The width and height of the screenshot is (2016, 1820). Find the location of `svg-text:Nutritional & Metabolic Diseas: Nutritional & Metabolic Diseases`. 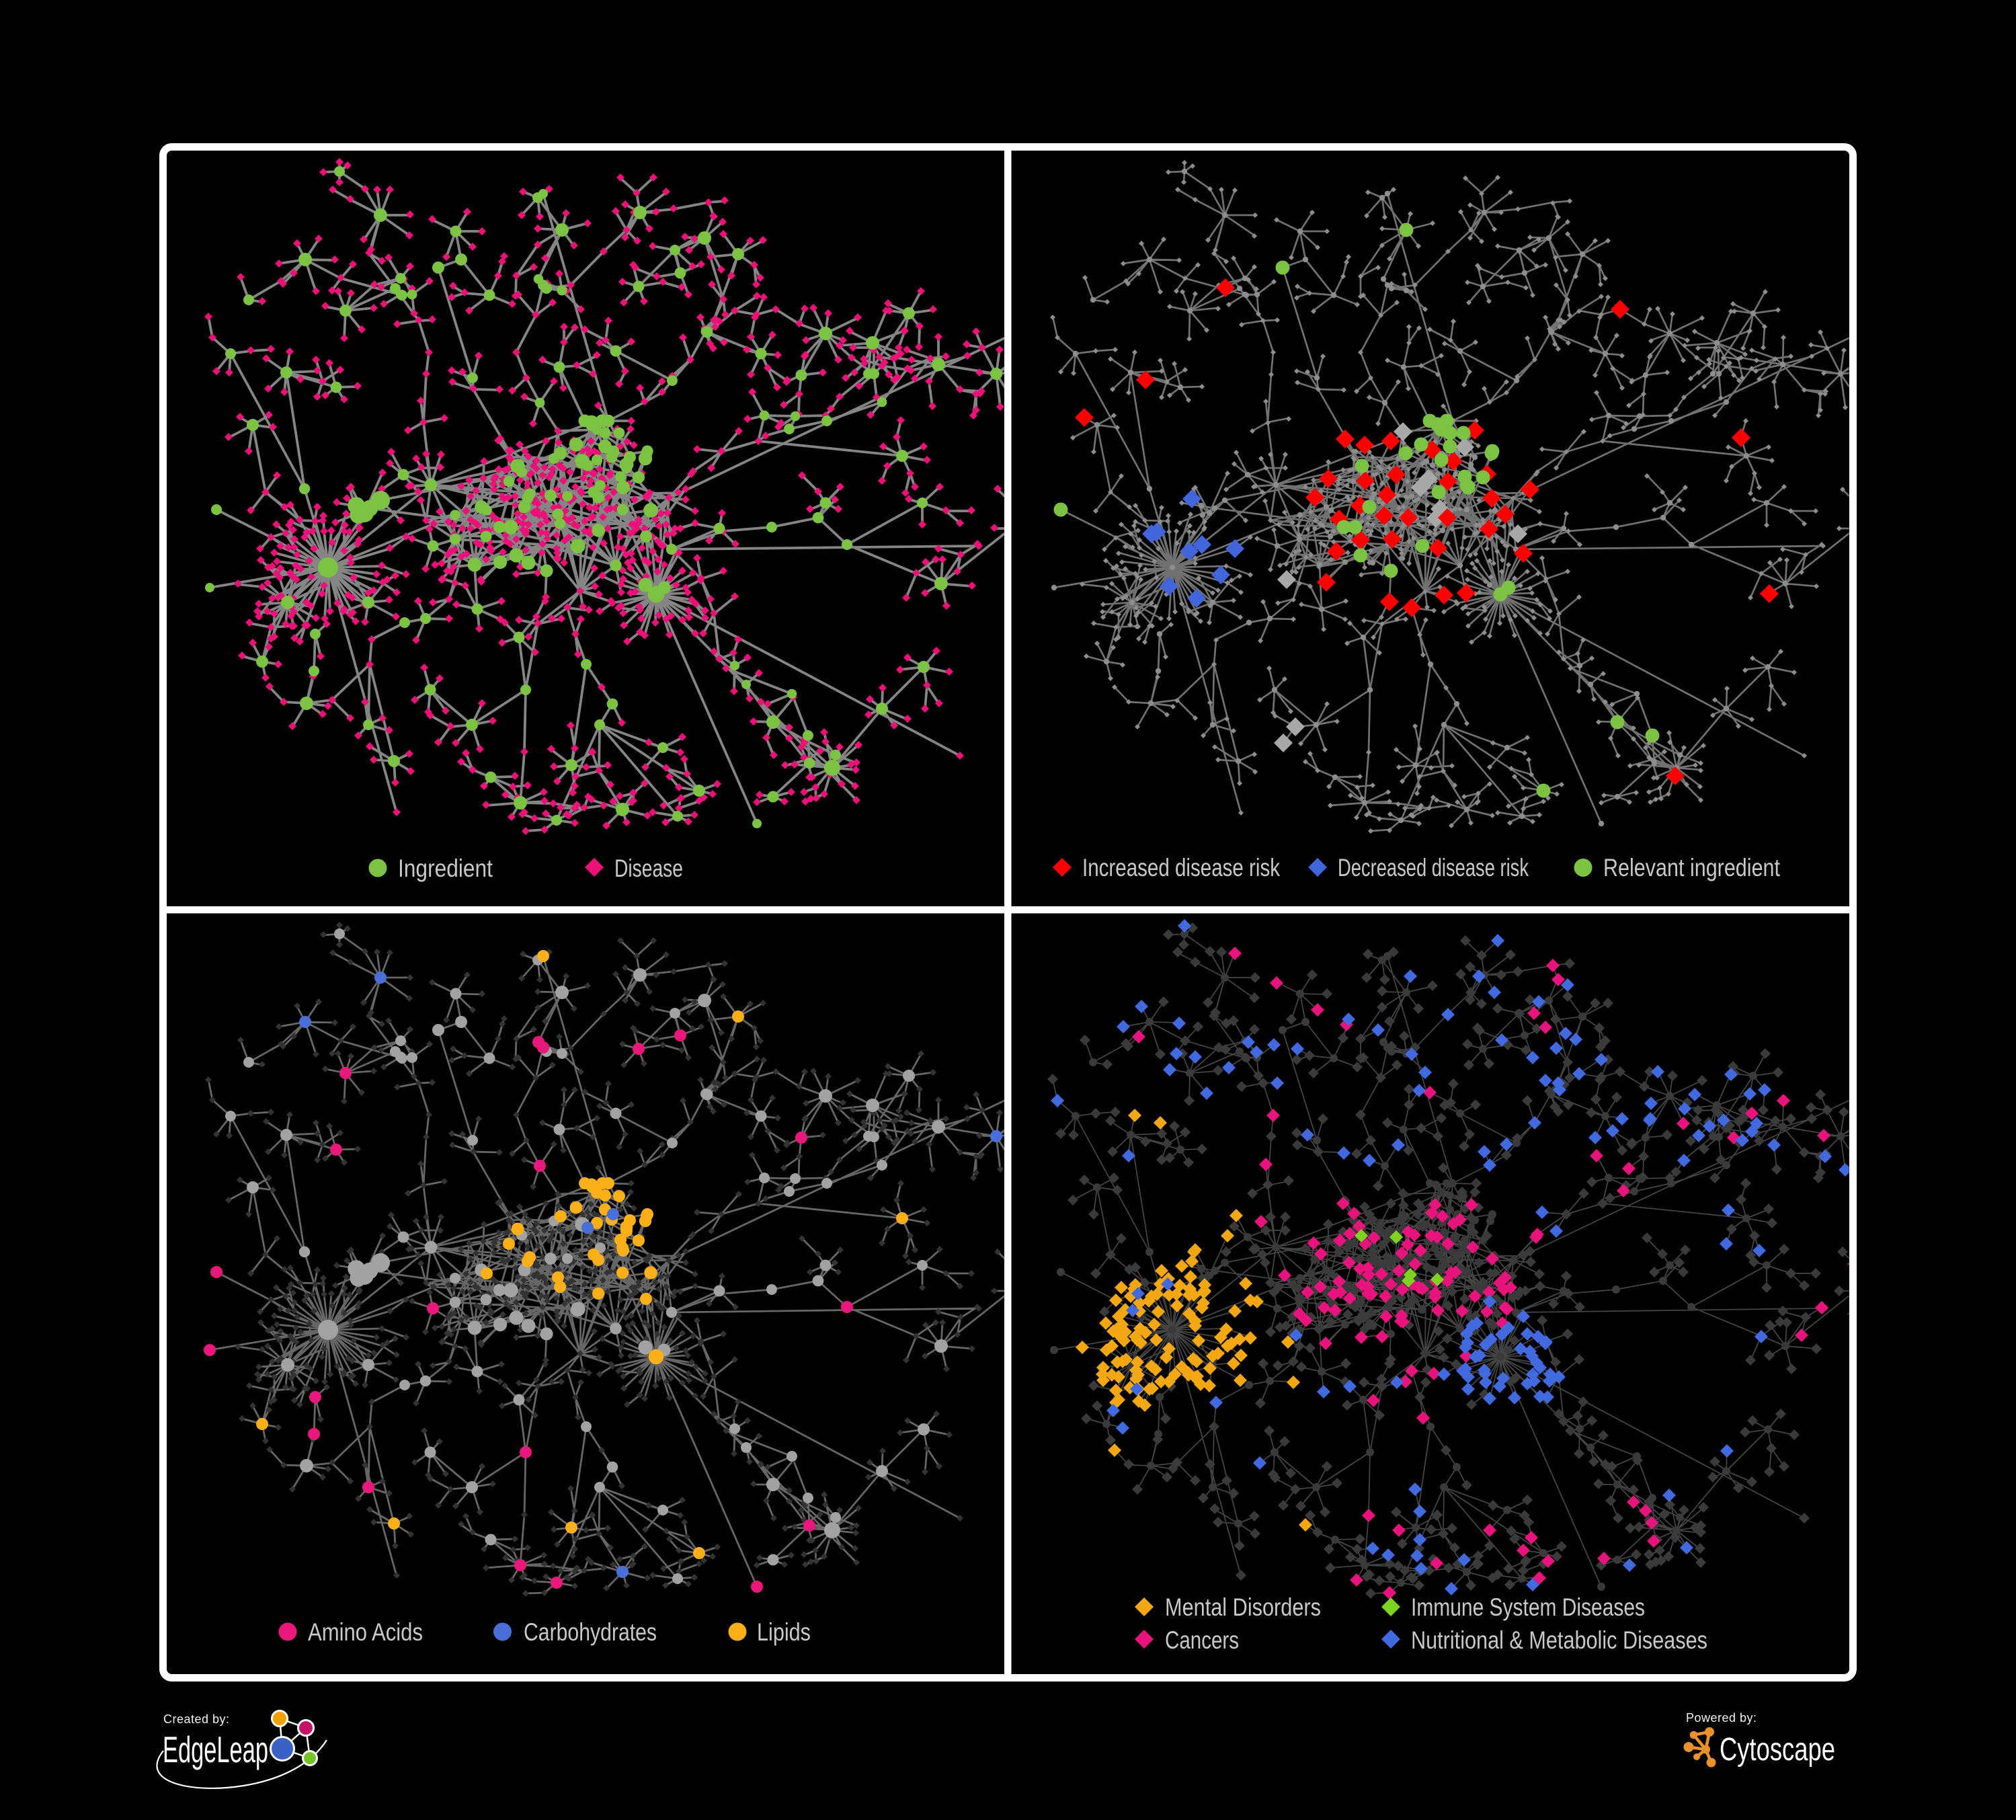

svg-text:Nutritional & Metabolic Diseas: Nutritional & Metabolic Diseases is located at coordinates (1559, 1640).